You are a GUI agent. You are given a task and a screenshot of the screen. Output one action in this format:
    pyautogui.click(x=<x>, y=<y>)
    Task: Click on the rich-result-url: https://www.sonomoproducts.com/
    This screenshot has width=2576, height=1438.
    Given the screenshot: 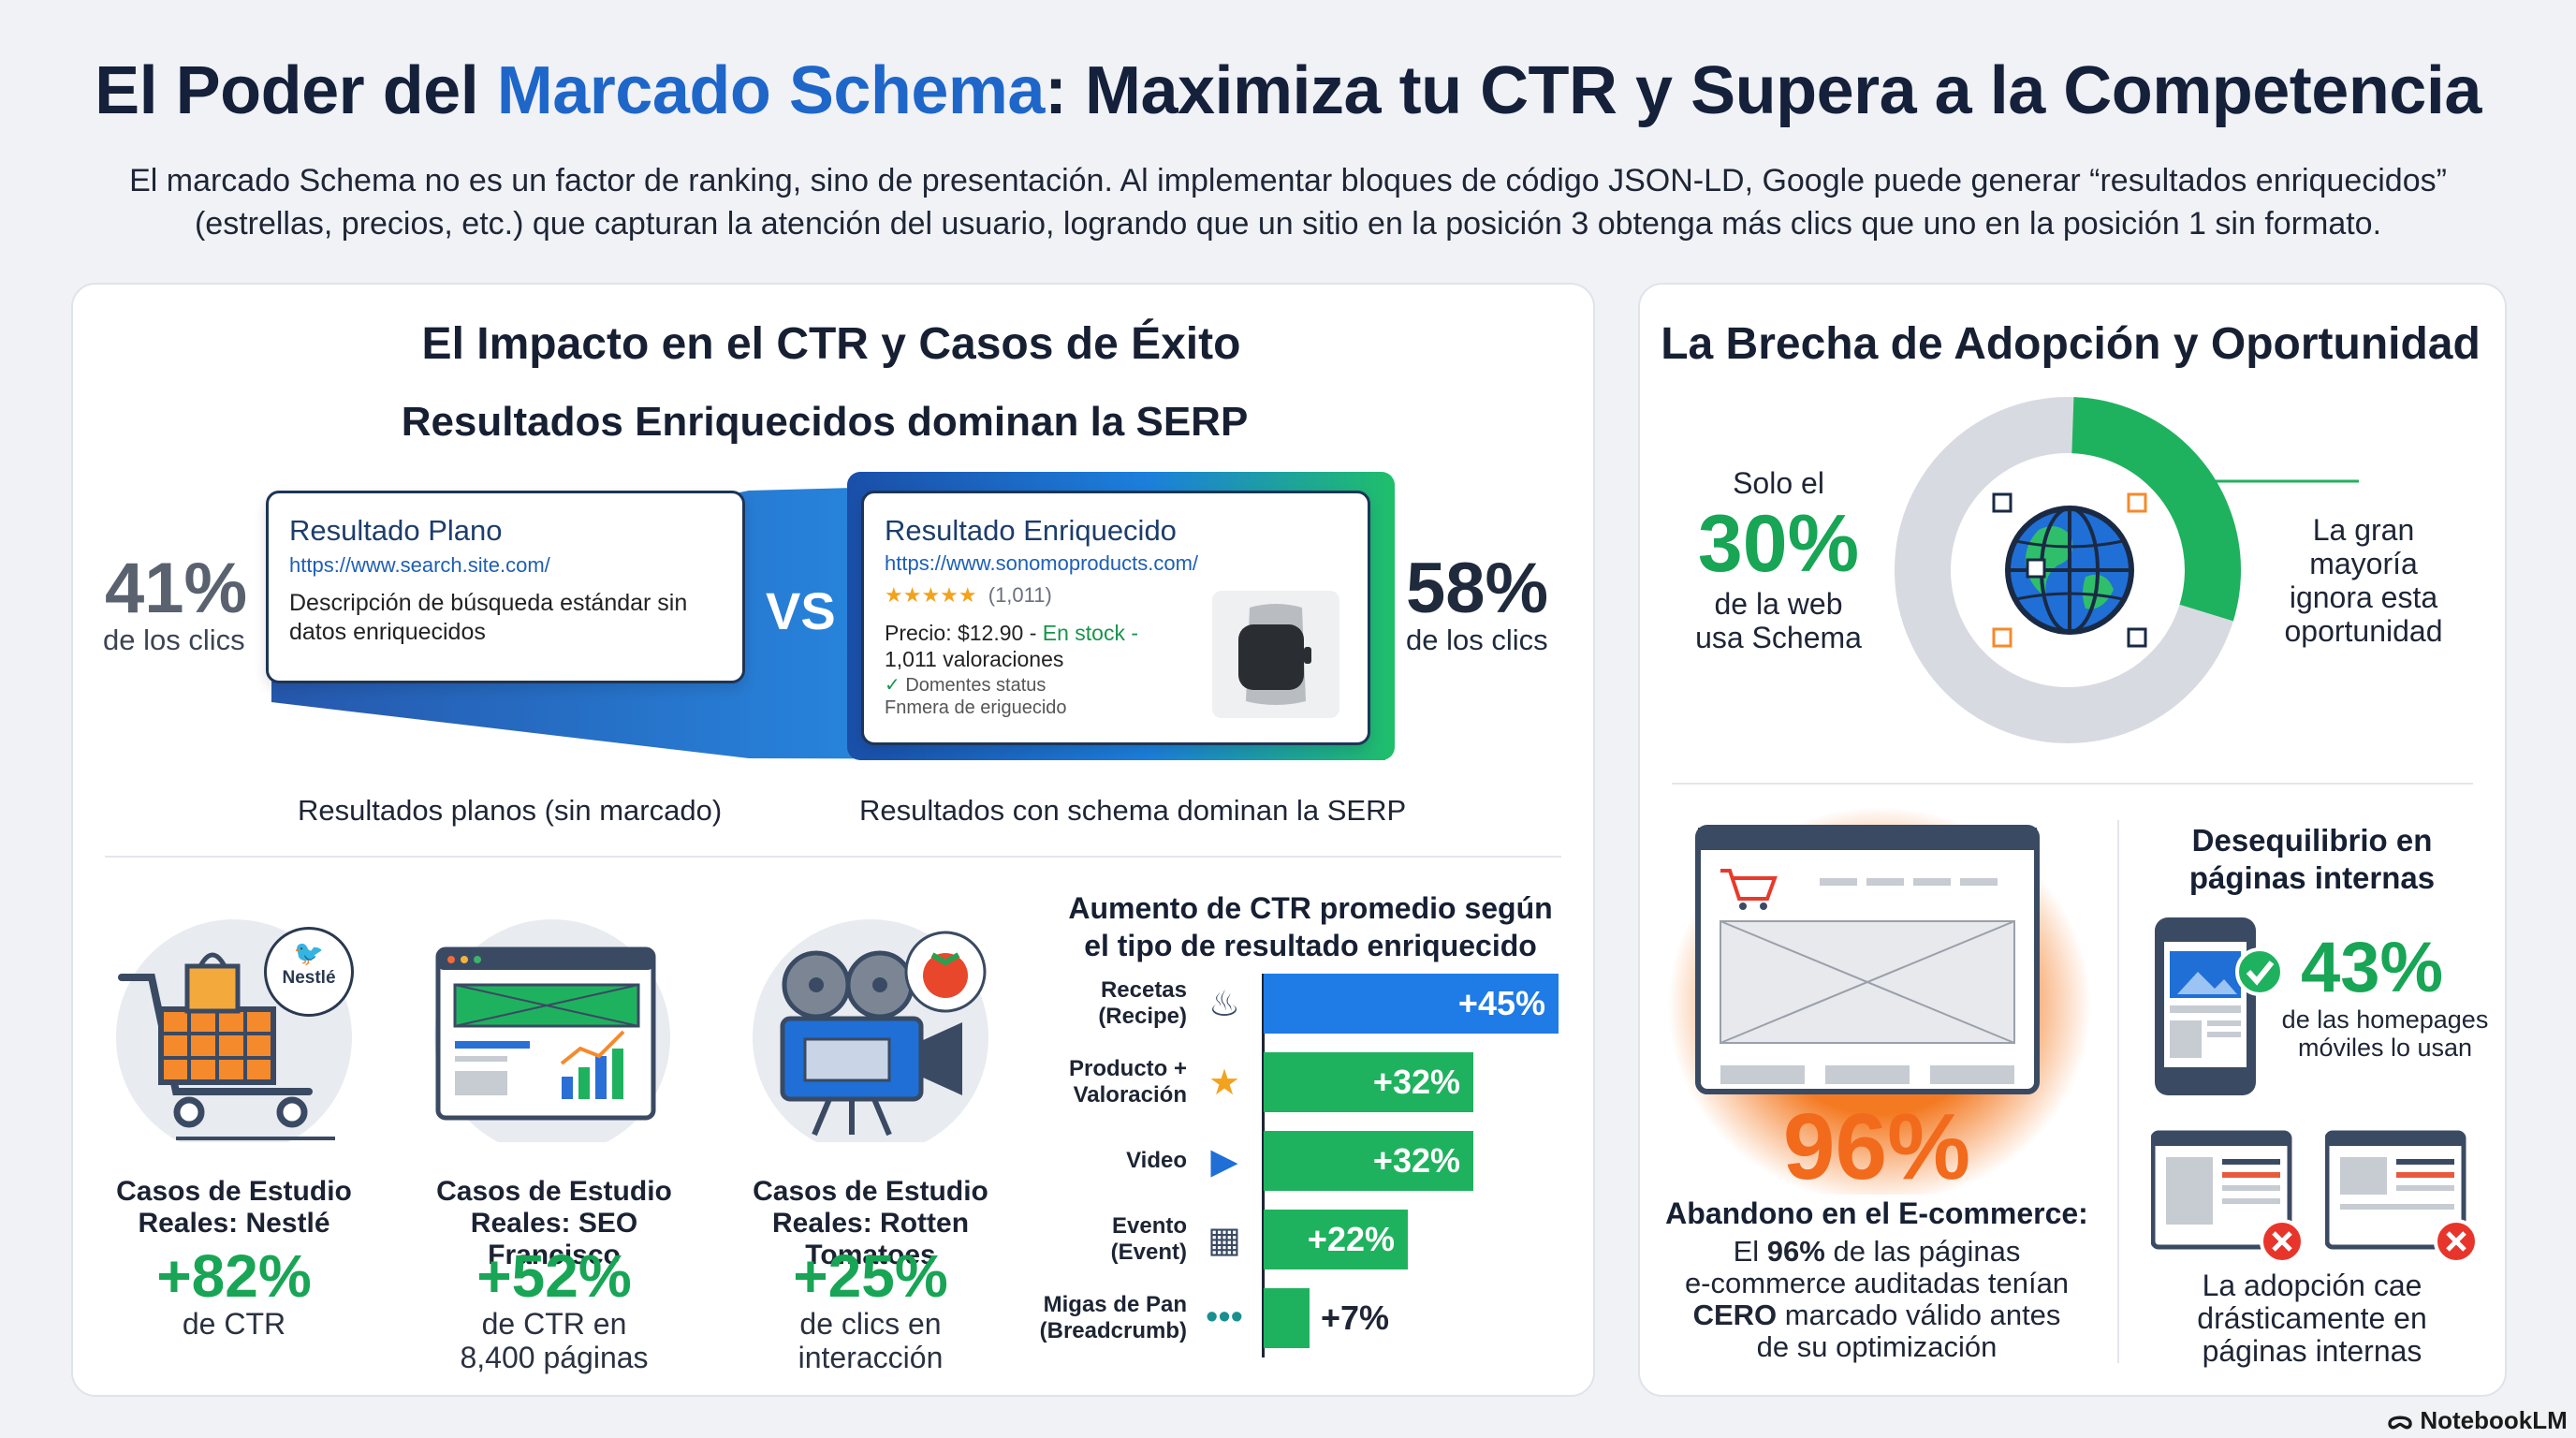 What is the action you would take?
    pyautogui.click(x=1042, y=563)
    